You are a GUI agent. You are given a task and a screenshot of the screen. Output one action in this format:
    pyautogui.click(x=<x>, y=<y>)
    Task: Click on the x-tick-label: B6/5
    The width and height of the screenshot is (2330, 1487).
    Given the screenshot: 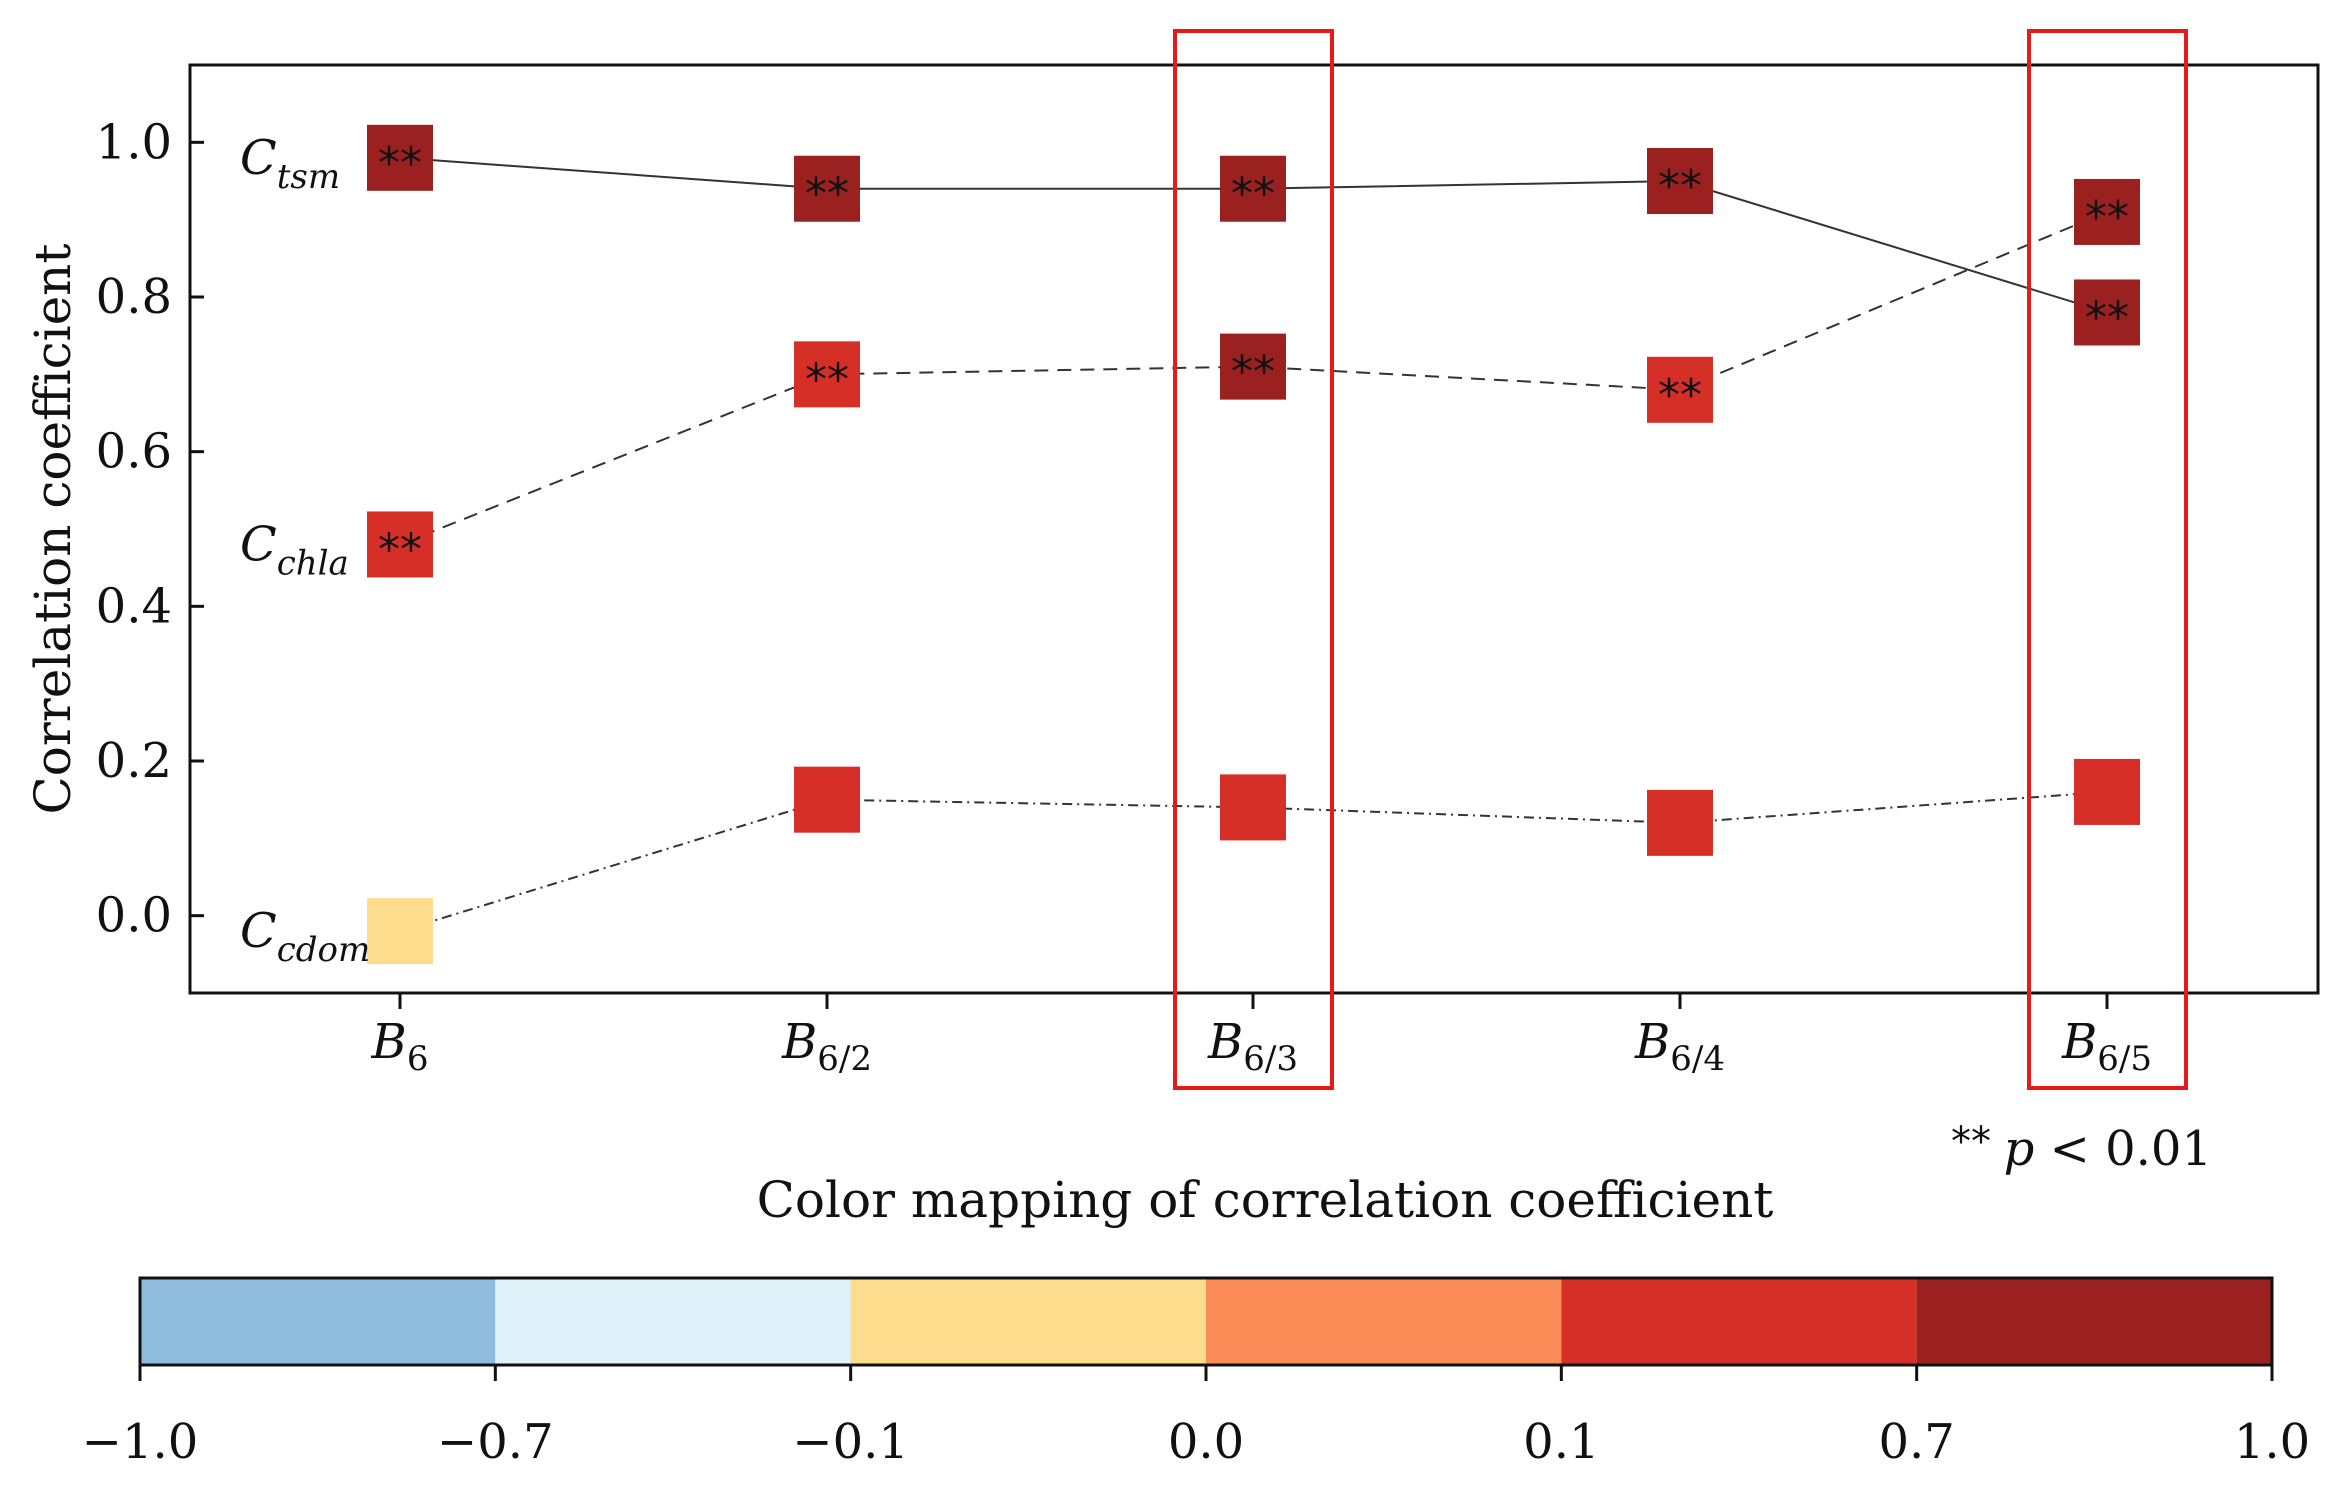 What is the action you would take?
    pyautogui.click(x=2106, y=1046)
    